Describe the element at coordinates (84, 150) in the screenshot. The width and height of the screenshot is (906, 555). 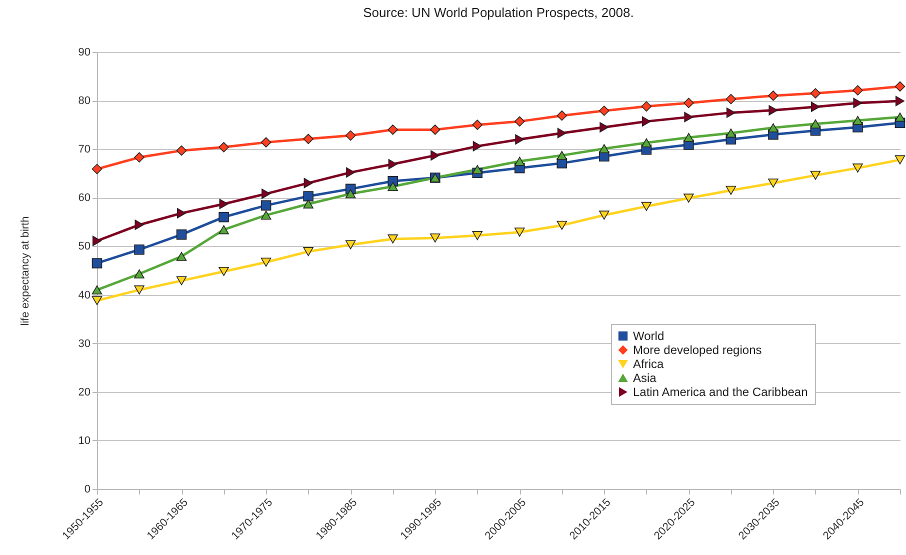
I see `y-tick-label: 70` at that location.